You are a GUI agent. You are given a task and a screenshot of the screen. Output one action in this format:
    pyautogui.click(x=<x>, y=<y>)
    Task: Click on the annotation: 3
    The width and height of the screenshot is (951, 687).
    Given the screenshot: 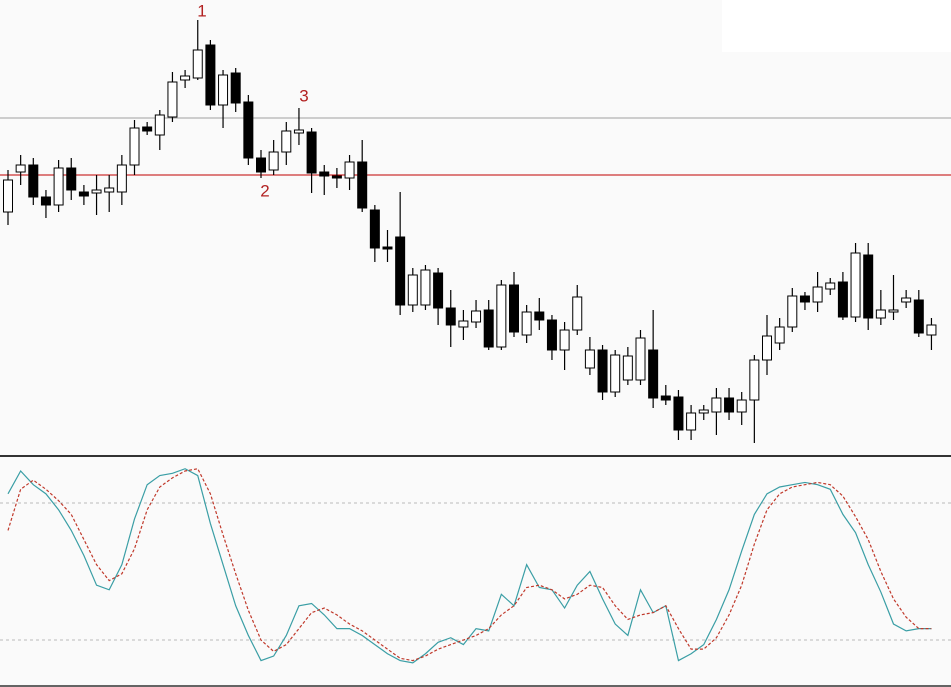 What is the action you would take?
    pyautogui.click(x=303, y=95)
    